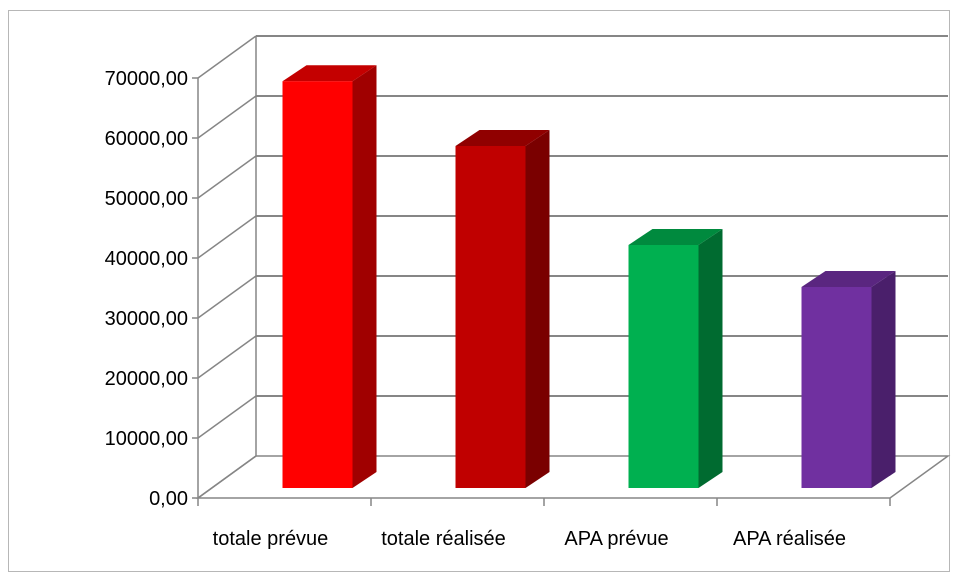 Image resolution: width=958 pixels, height=580 pixels. I want to click on x-category-label: totale prévue, so click(271, 539).